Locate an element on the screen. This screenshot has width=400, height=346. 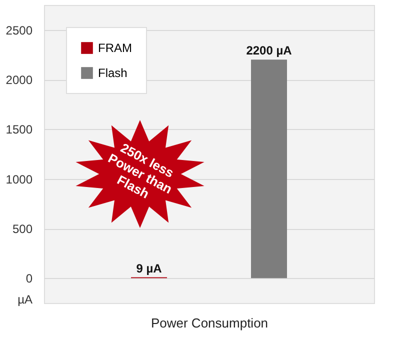
data-label: 2200 µA is located at coordinates (269, 51).